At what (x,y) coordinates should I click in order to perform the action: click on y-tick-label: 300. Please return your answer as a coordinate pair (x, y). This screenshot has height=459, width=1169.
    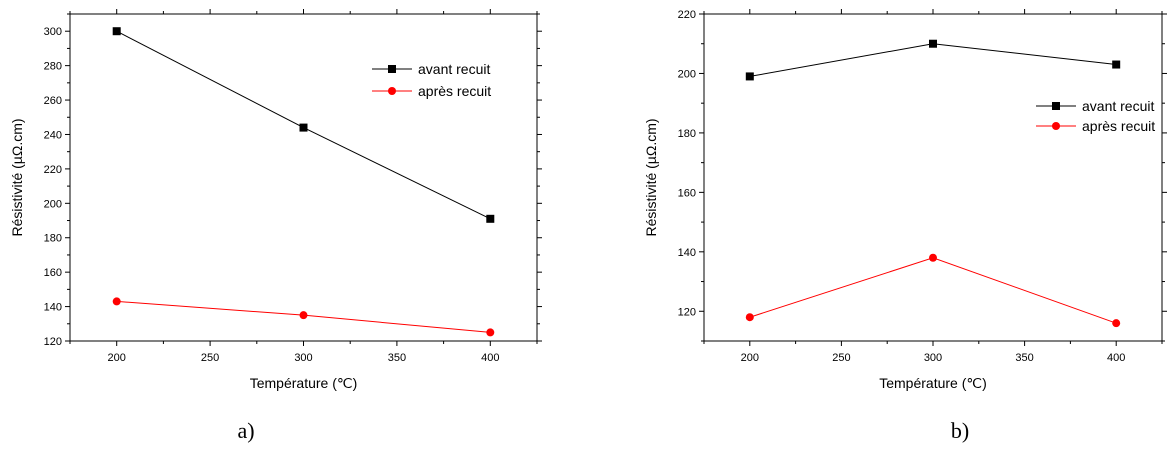
    Looking at the image, I should click on (53, 32).